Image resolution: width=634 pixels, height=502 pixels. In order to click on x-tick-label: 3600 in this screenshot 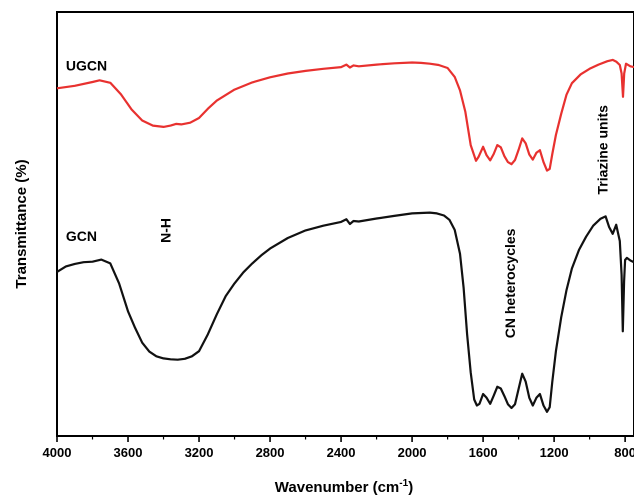, I will do `click(128, 452)`.